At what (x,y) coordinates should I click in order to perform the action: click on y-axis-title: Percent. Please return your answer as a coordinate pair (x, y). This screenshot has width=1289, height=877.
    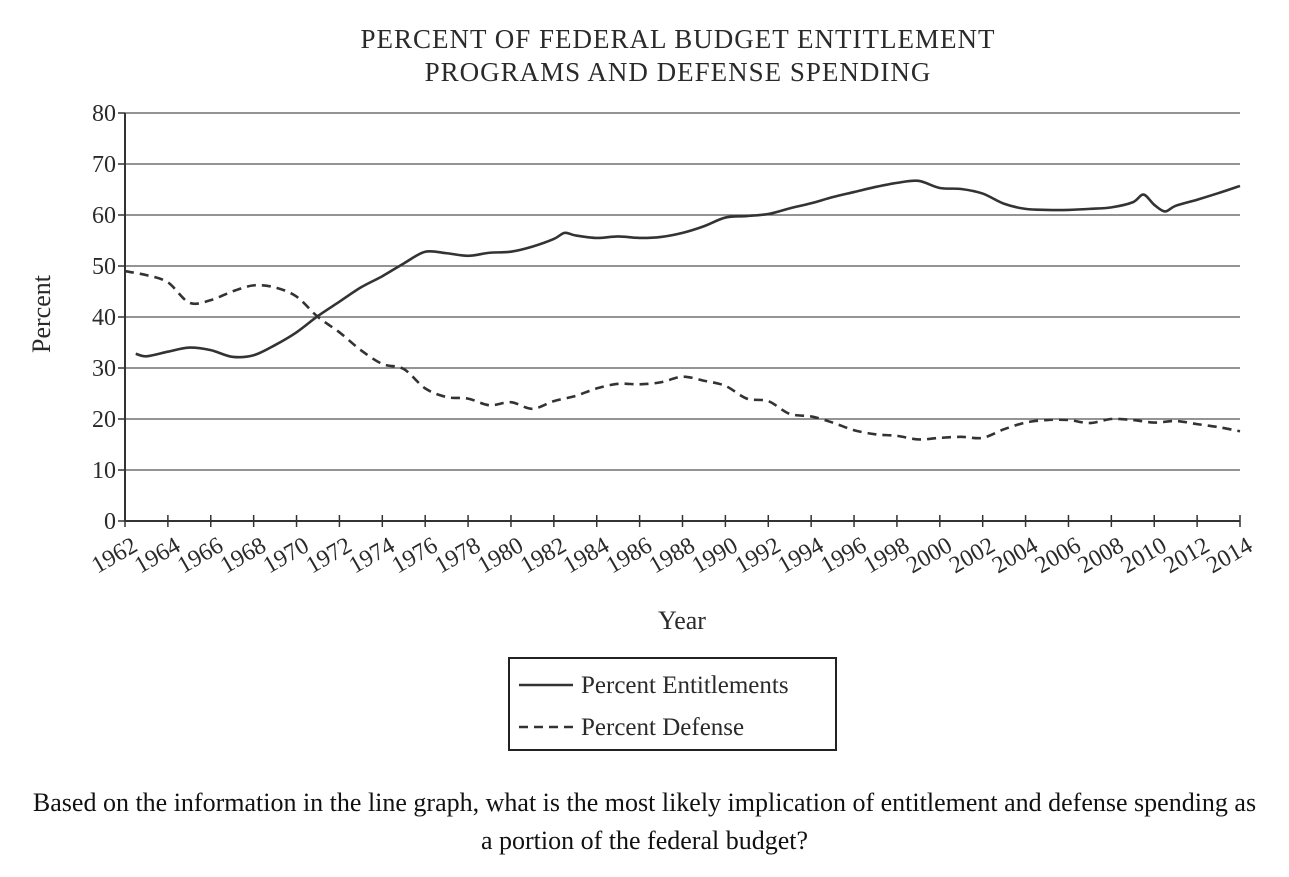
    Looking at the image, I should click on (41, 313).